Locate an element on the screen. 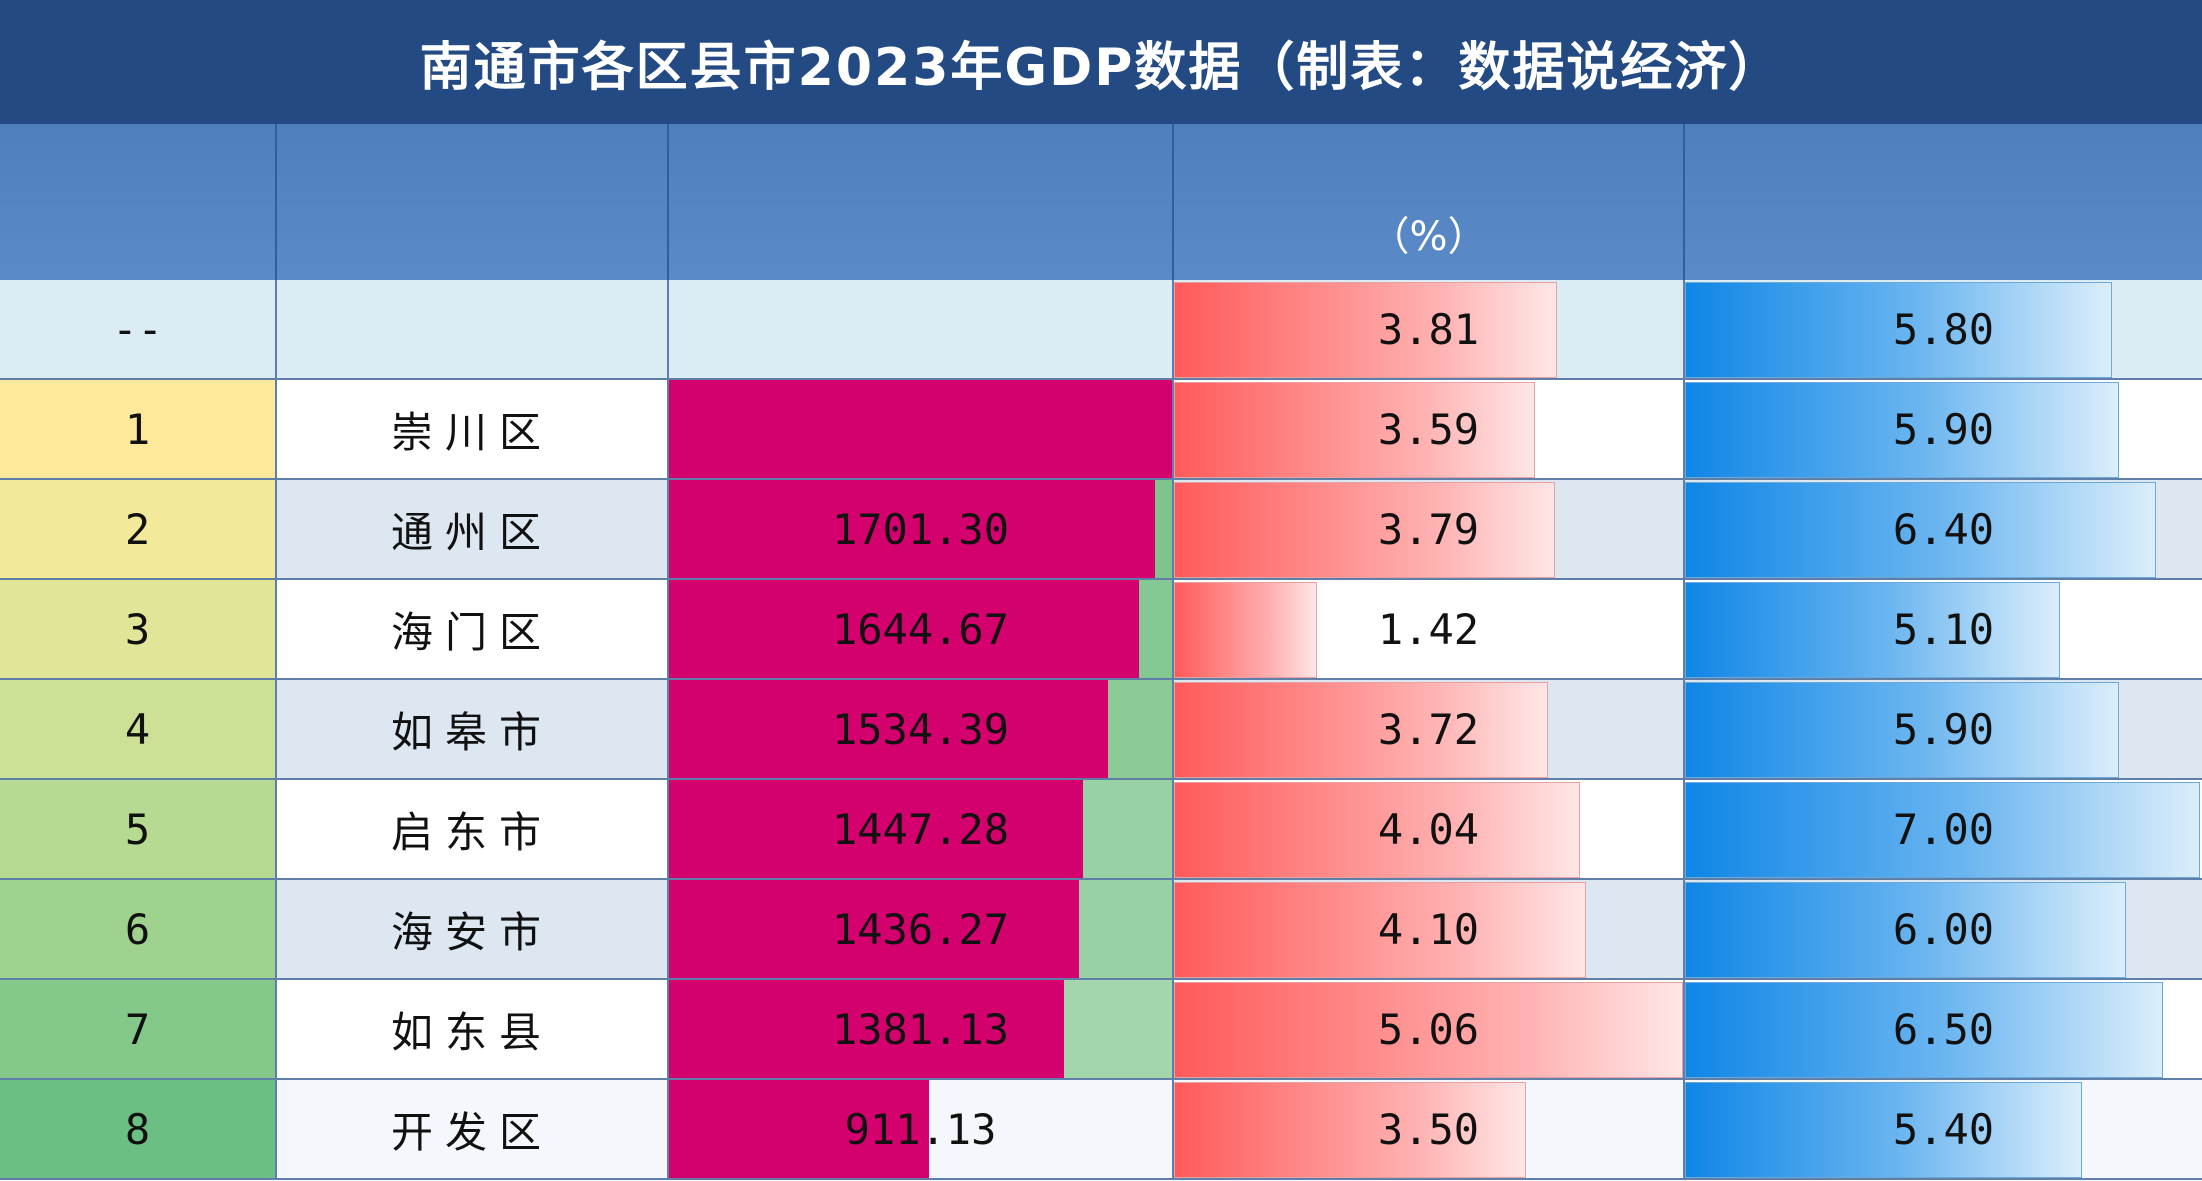 The image size is (2202, 1181). rank-value: 7 is located at coordinates (137, 1029).